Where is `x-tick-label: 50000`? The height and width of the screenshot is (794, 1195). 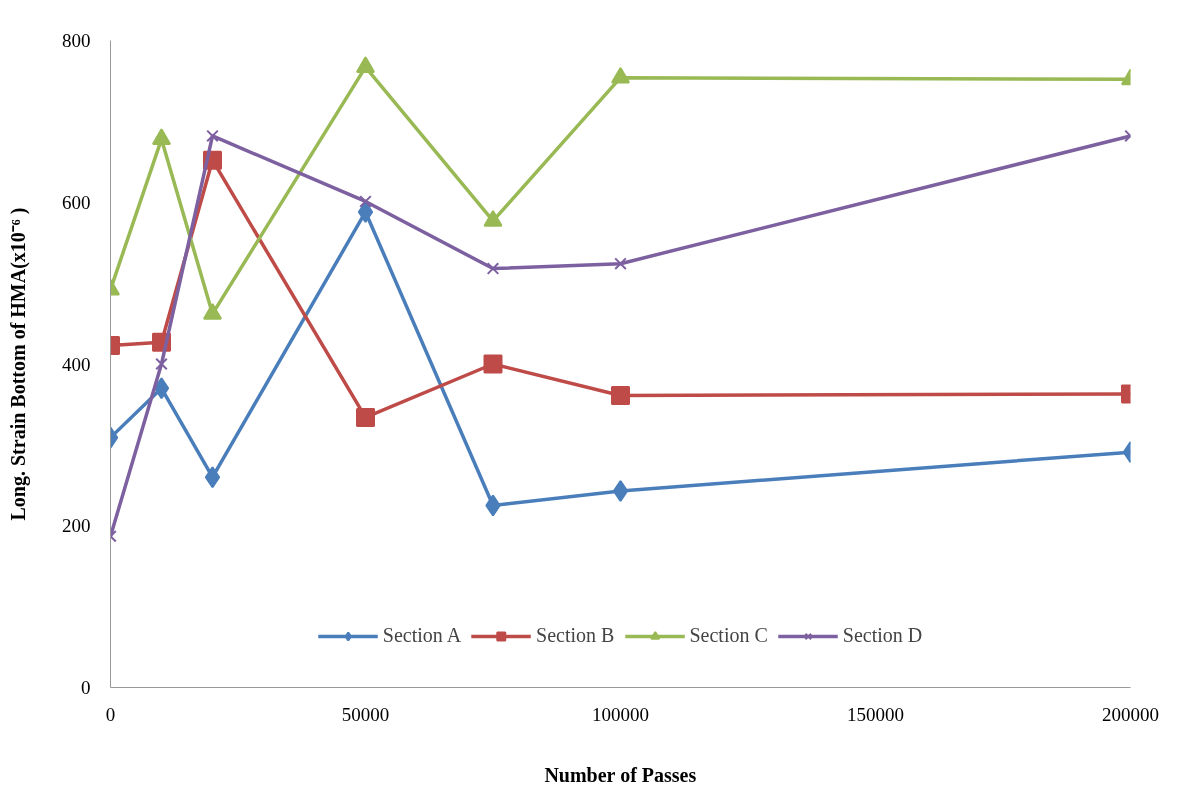
x-tick-label: 50000 is located at coordinates (365, 714).